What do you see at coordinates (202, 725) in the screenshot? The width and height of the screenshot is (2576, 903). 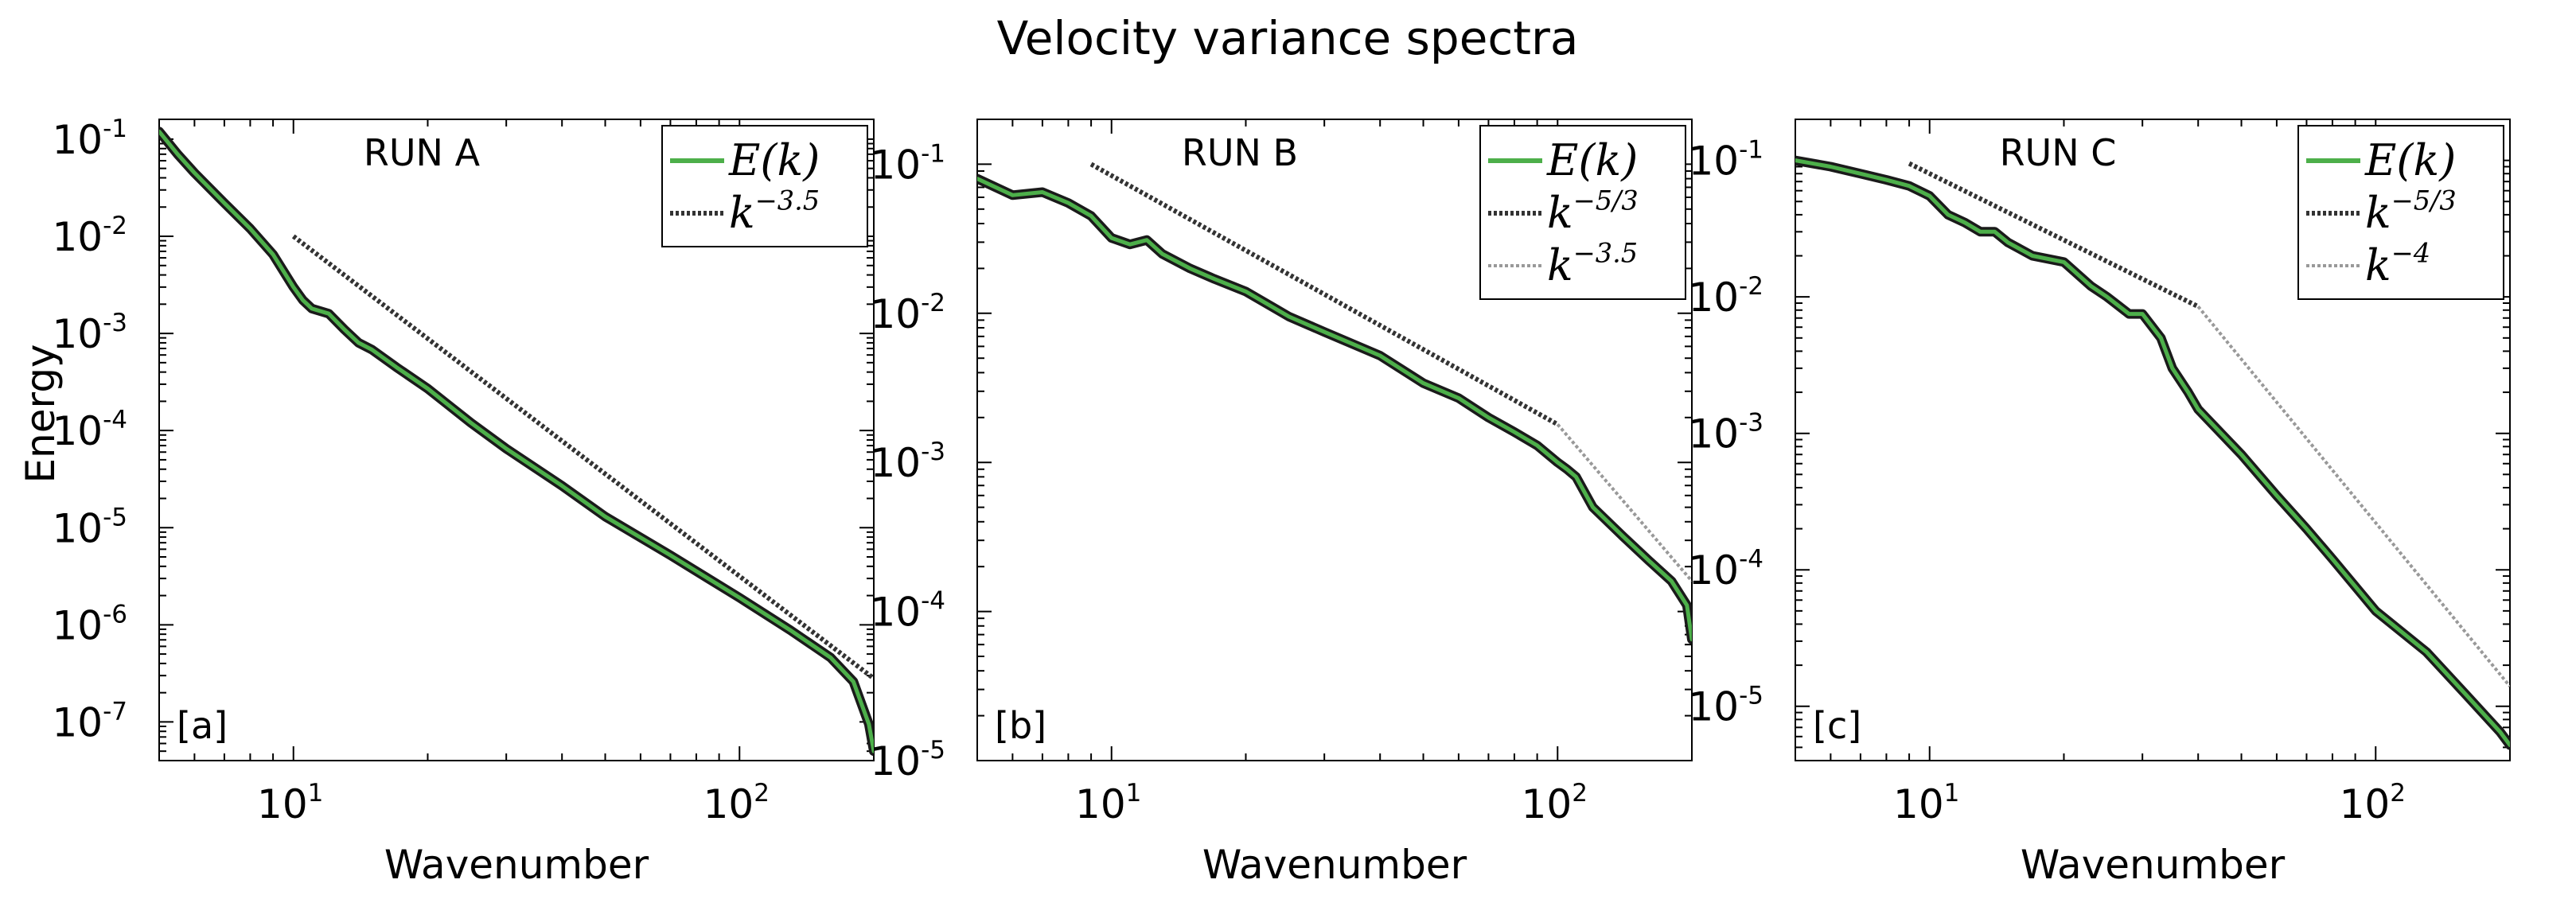 I see `panel-label: [a]` at bounding box center [202, 725].